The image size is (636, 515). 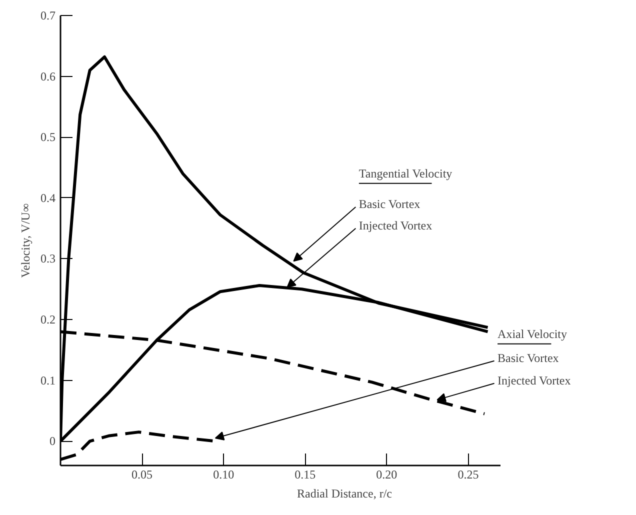 I want to click on x-tick-label: 0.05, so click(x=142, y=475).